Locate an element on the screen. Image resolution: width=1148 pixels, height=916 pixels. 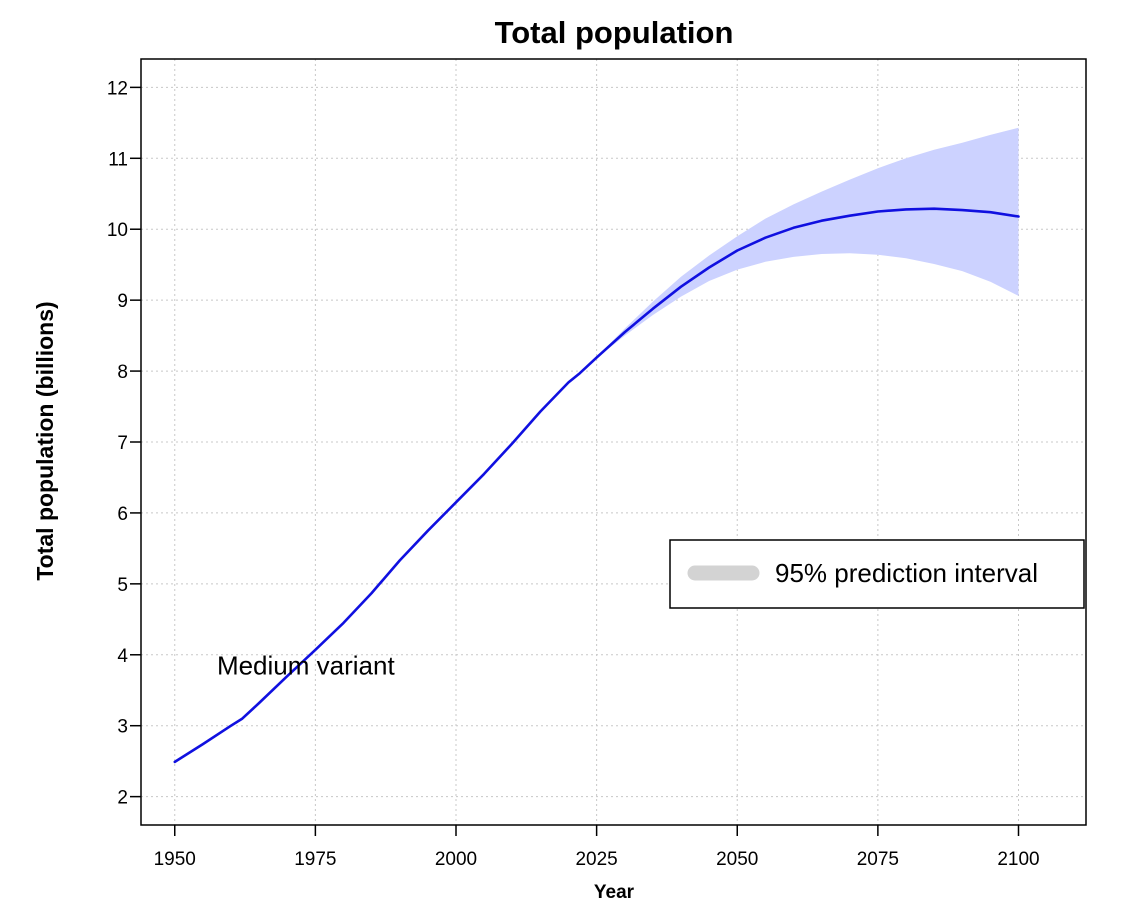
legend-entry-label: 95% prediction interval is located at coordinates (906, 573).